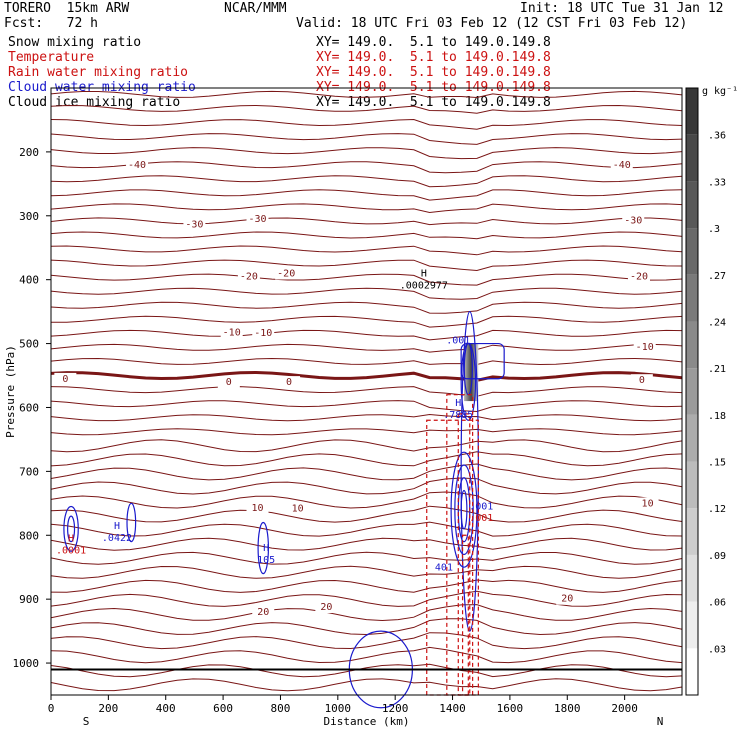 This screenshot has width=740, height=740. What do you see at coordinates (444, 567) in the screenshot?
I see `contour-value: 401` at bounding box center [444, 567].